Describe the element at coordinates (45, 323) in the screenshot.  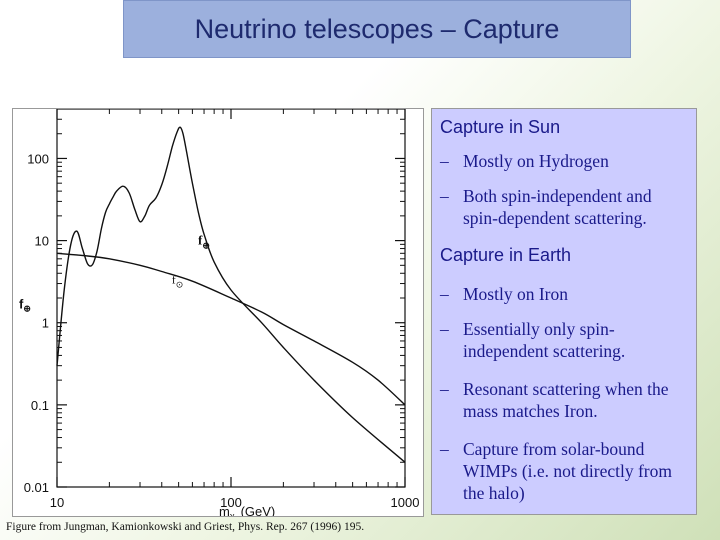
I see `y-tick-label: 1` at that location.